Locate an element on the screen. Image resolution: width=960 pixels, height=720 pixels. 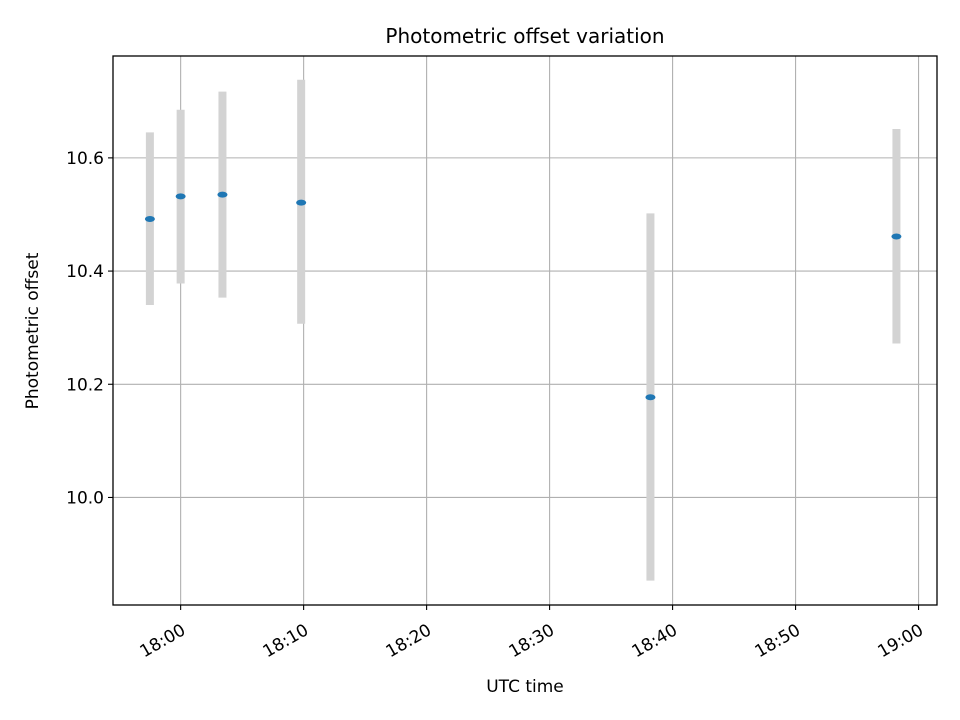
y-tick-label: 10.6 is located at coordinates (85, 159).